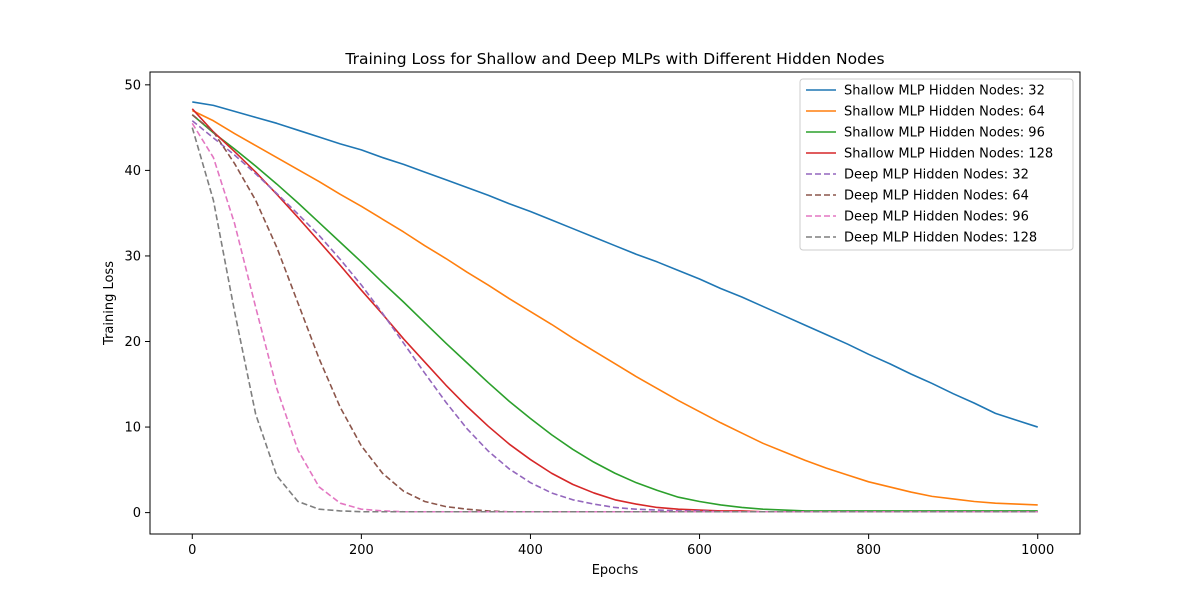 This screenshot has width=1200, height=600. Describe the element at coordinates (699, 550) in the screenshot. I see `x-tick-label: 600` at that location.